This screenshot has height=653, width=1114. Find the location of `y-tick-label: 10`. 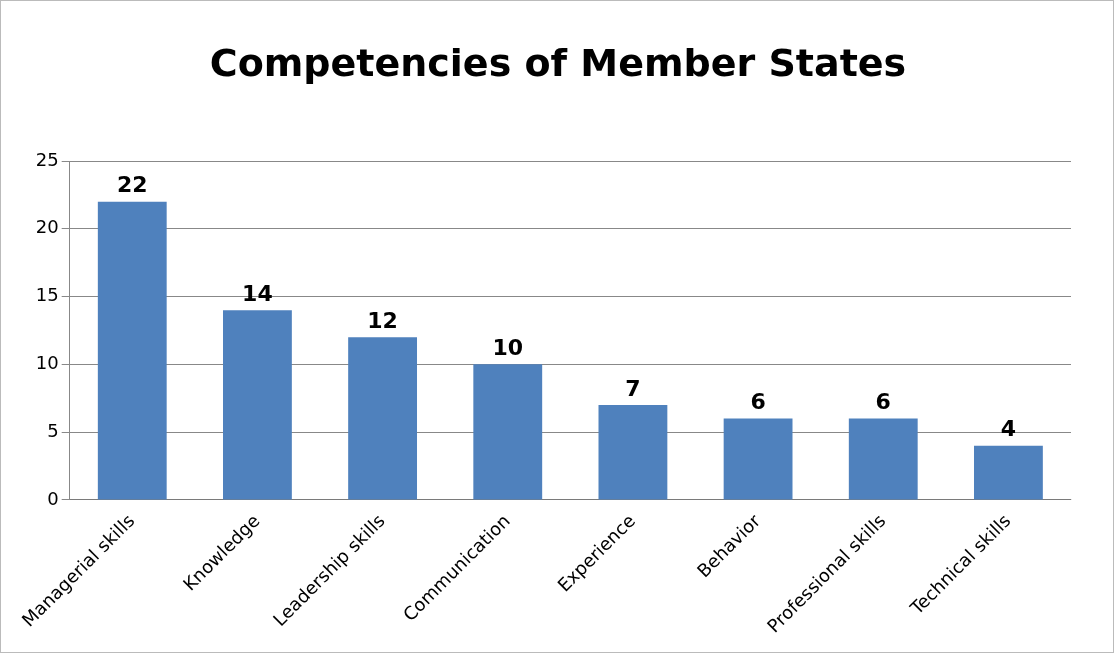

y-tick-label: 10 is located at coordinates (47, 363).